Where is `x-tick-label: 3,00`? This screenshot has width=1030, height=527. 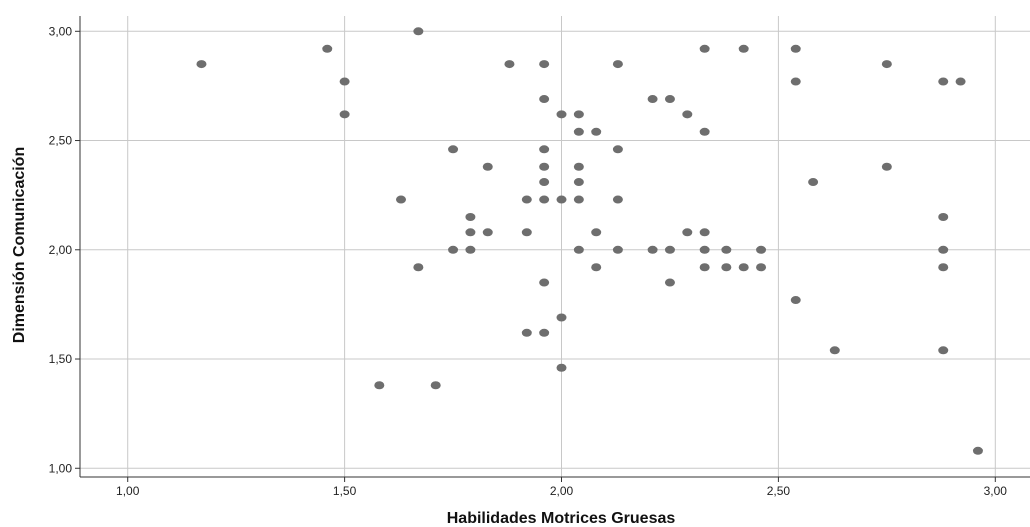 x-tick-label: 3,00 is located at coordinates (996, 491).